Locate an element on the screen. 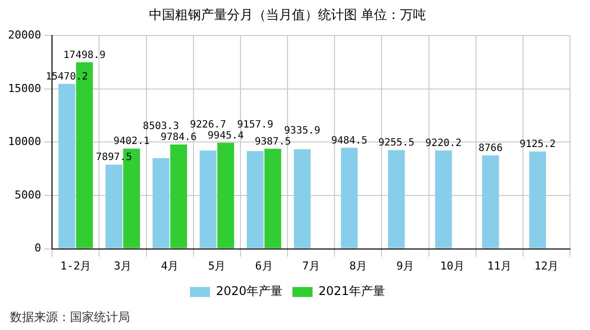 This screenshot has width=590, height=330. data-label: 9784.6 is located at coordinates (178, 138).